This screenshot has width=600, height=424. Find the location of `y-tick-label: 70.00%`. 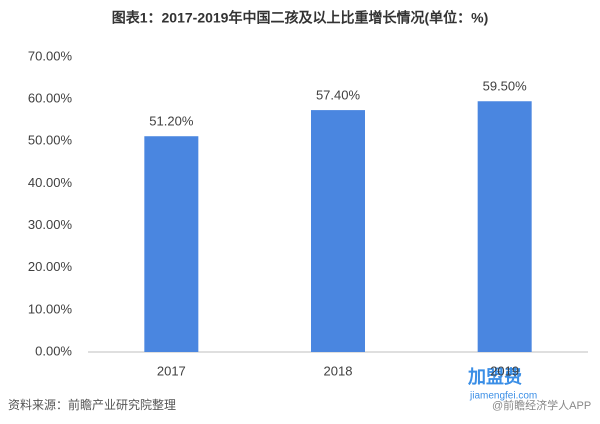

y-tick-label: 70.00% is located at coordinates (50, 55).